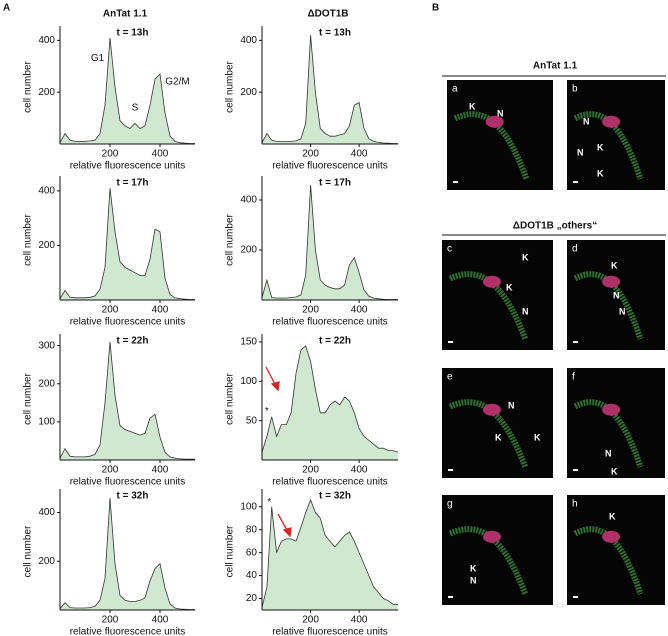 This screenshot has height=636, width=668. I want to click on y-tick-label: 80, so click(252, 529).